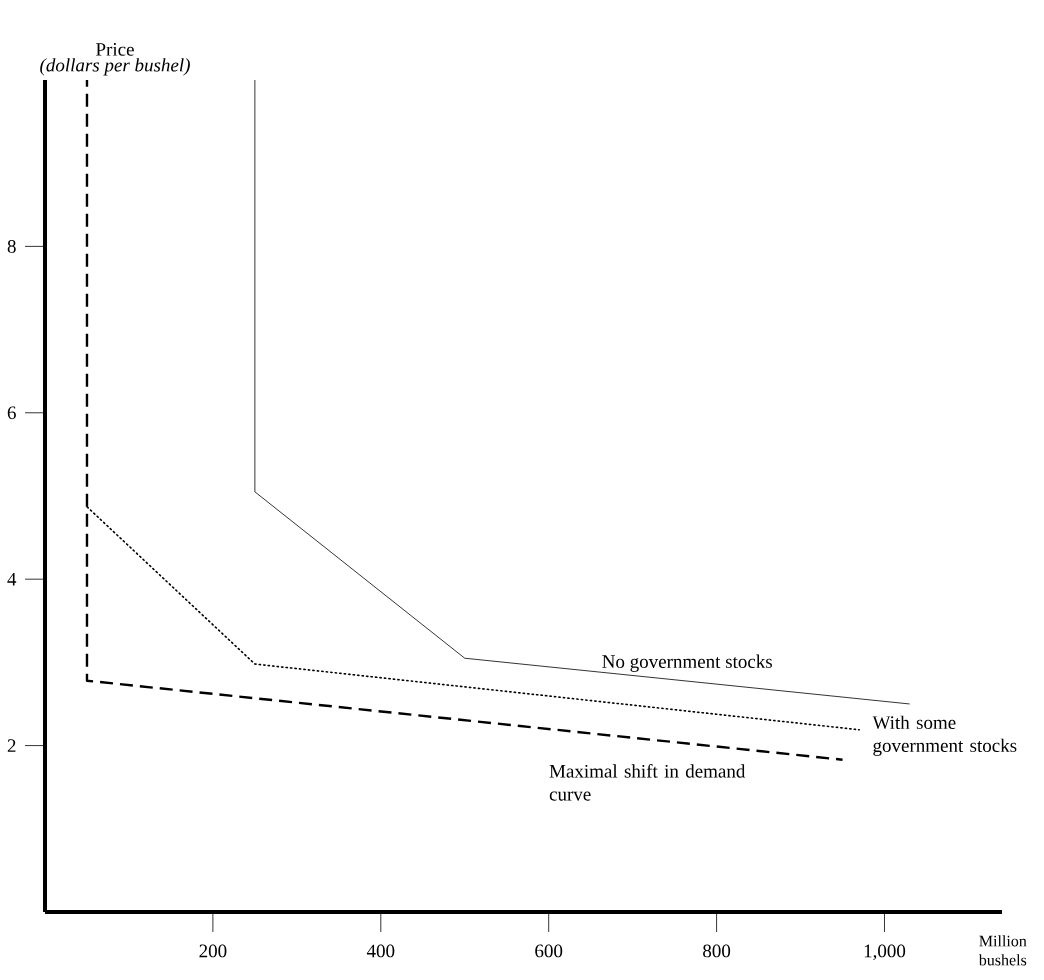 The width and height of the screenshot is (1044, 980). Describe the element at coordinates (647, 782) in the screenshot. I see `series-label: Maximal shift in demand curve` at that location.